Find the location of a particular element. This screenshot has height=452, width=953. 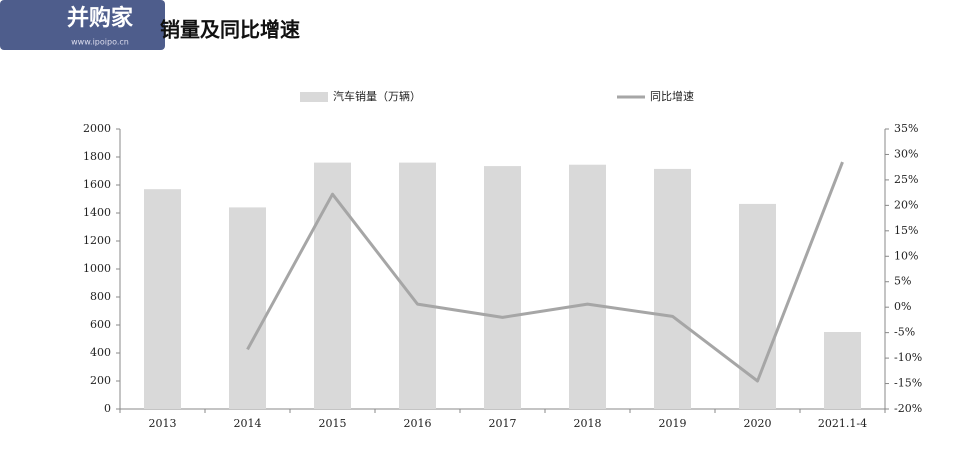

x-tick-label: 2016 is located at coordinates (418, 423).